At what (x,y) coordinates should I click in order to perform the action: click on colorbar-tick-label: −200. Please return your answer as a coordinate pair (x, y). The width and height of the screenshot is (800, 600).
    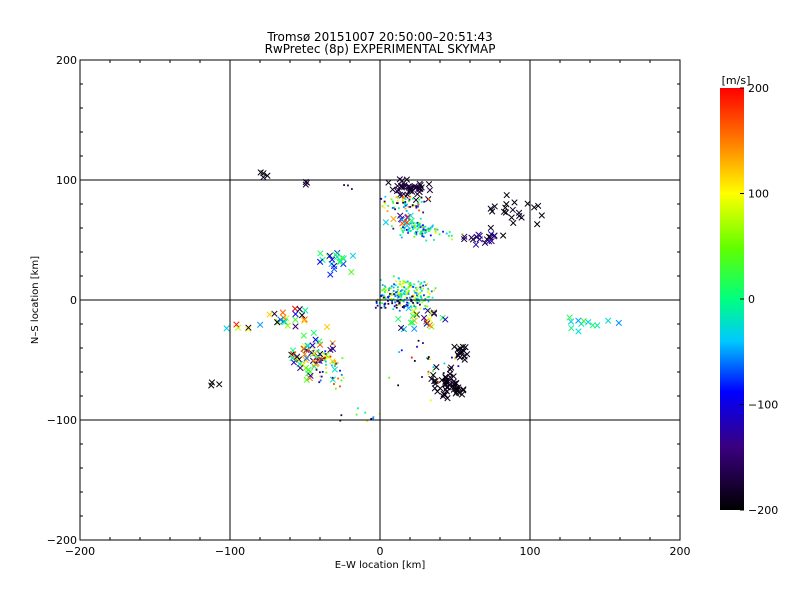
    Looking at the image, I should click on (763, 510).